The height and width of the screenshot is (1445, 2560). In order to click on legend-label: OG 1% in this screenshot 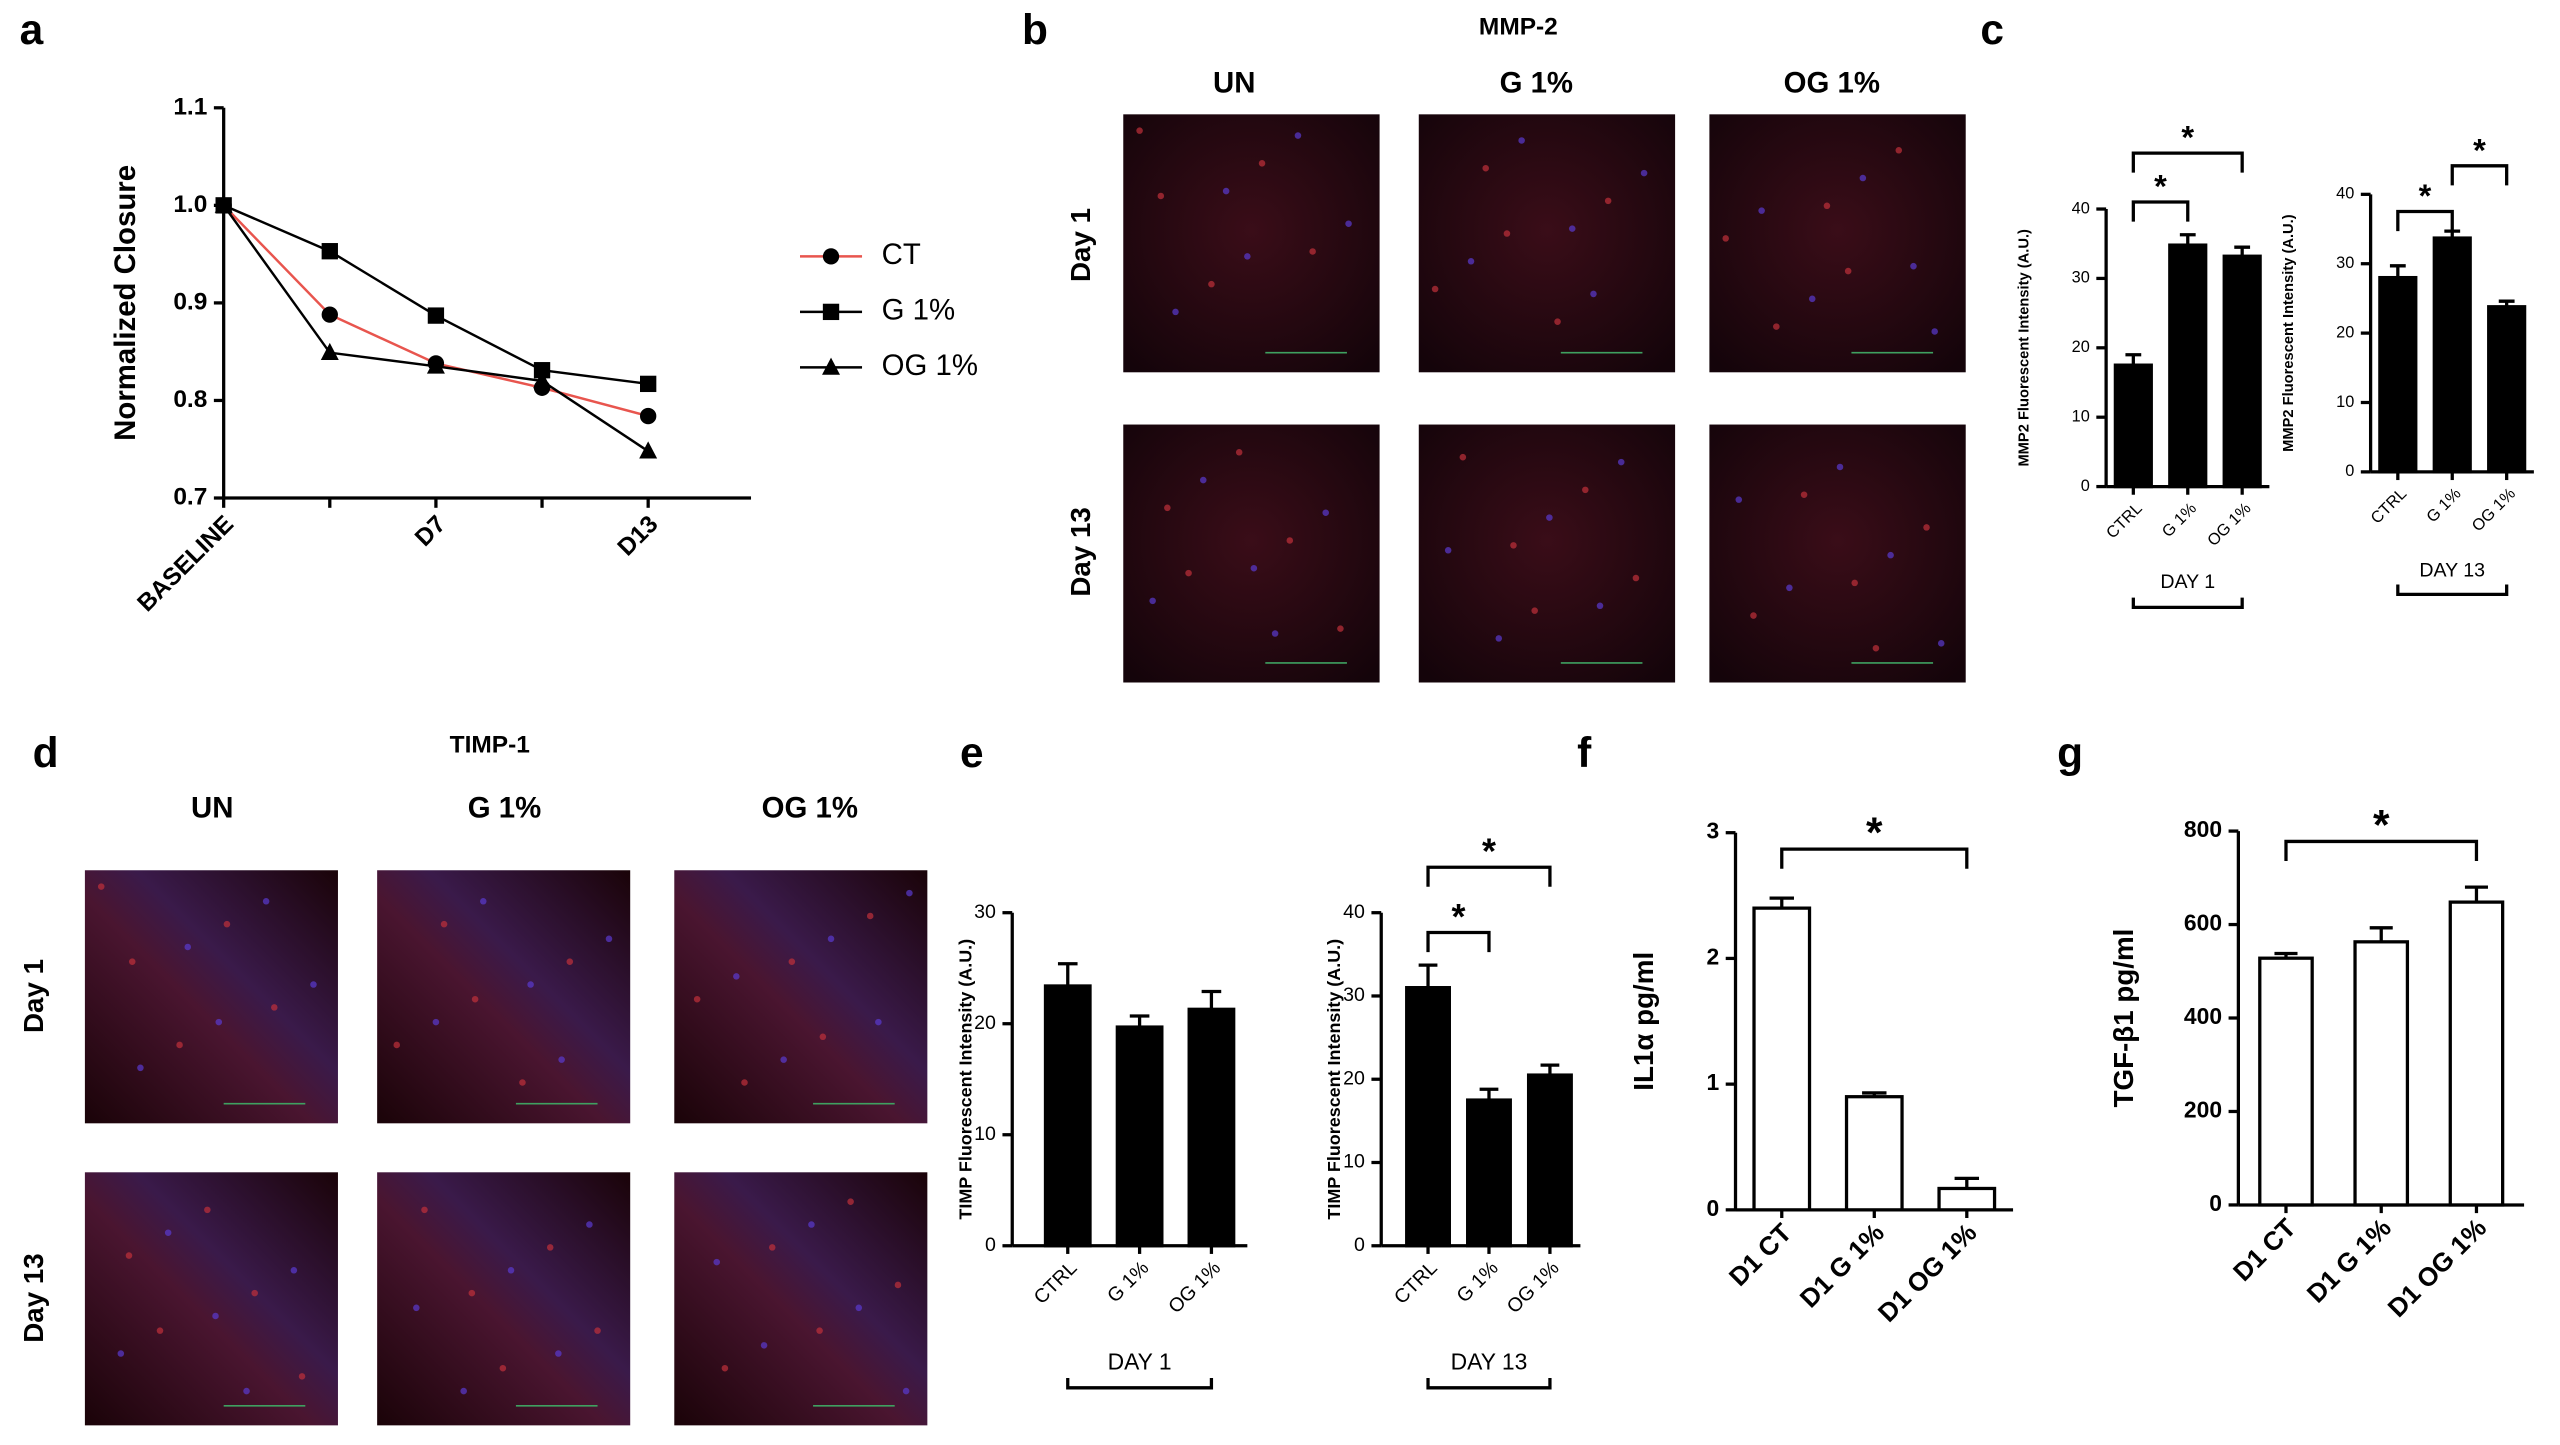, I will do `click(930, 365)`.